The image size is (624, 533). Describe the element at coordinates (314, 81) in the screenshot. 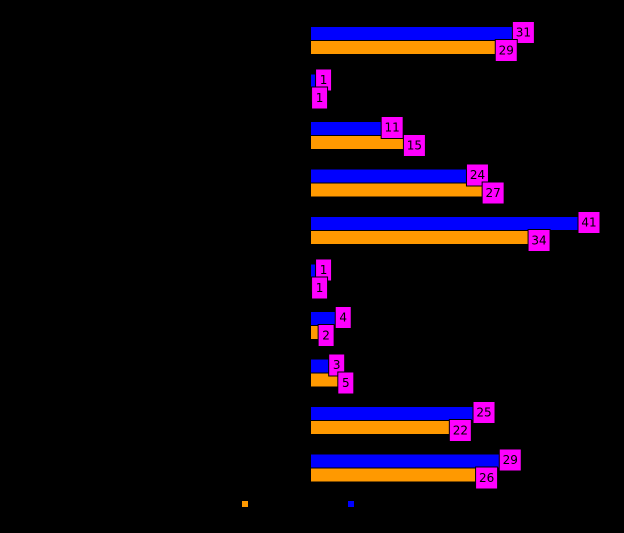

I see `bar-series1-row2` at that location.